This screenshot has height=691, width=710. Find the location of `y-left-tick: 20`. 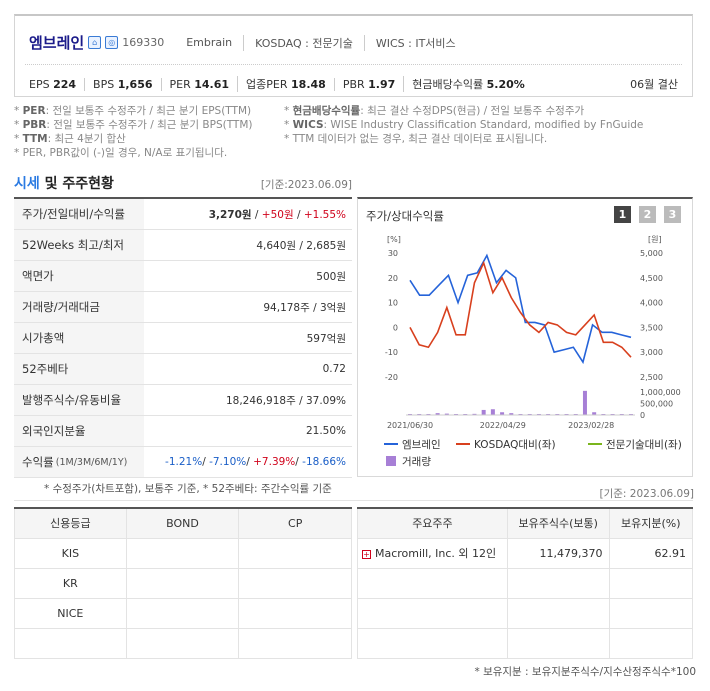

y-left-tick: 20 is located at coordinates (393, 278).